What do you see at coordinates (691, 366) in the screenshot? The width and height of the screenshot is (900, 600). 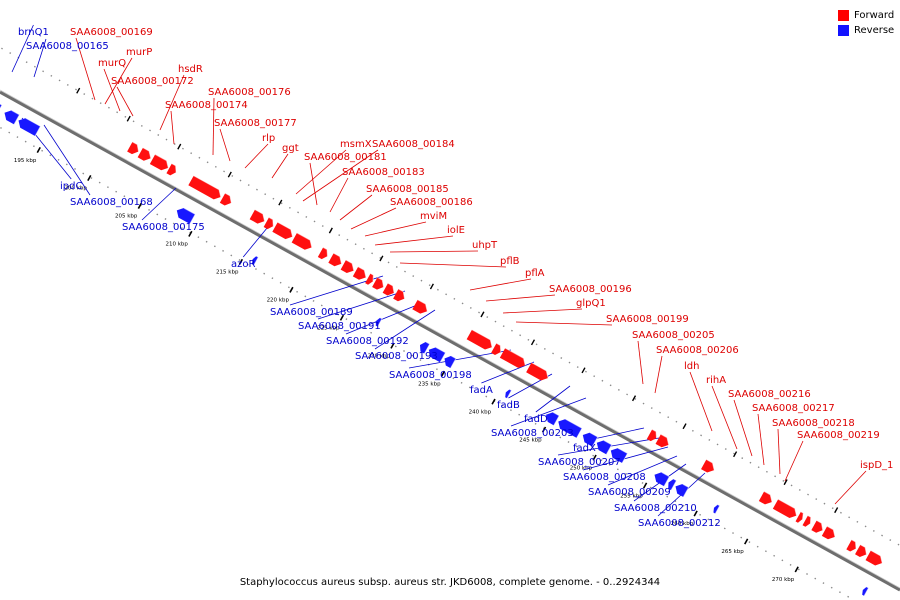 I see `forward-gene-label: ldh` at bounding box center [691, 366].